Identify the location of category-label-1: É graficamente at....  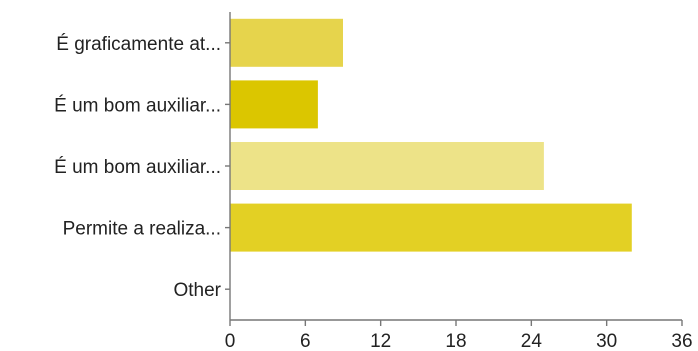
(138, 44).